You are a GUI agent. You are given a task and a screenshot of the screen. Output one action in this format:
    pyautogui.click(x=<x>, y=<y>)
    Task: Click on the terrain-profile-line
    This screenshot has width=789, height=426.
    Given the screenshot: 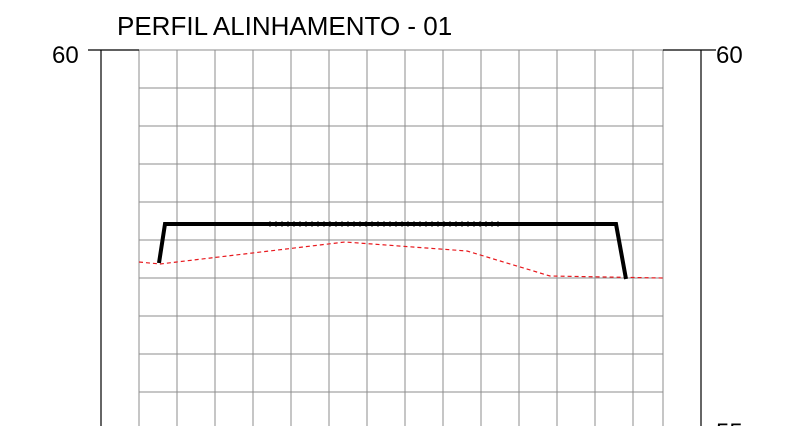 What is the action you would take?
    pyautogui.click(x=401, y=260)
    